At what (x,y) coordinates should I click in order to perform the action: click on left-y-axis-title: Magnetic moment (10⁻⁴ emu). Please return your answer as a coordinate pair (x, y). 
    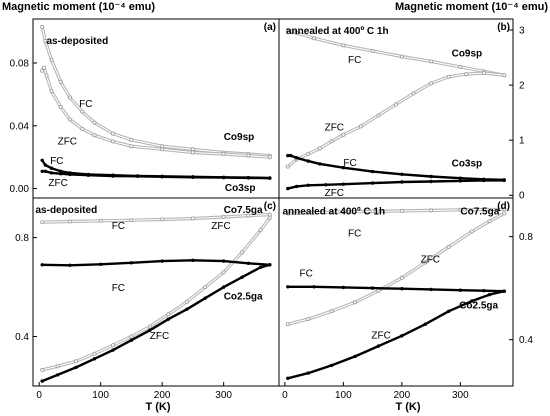
    Looking at the image, I should click on (78, 7).